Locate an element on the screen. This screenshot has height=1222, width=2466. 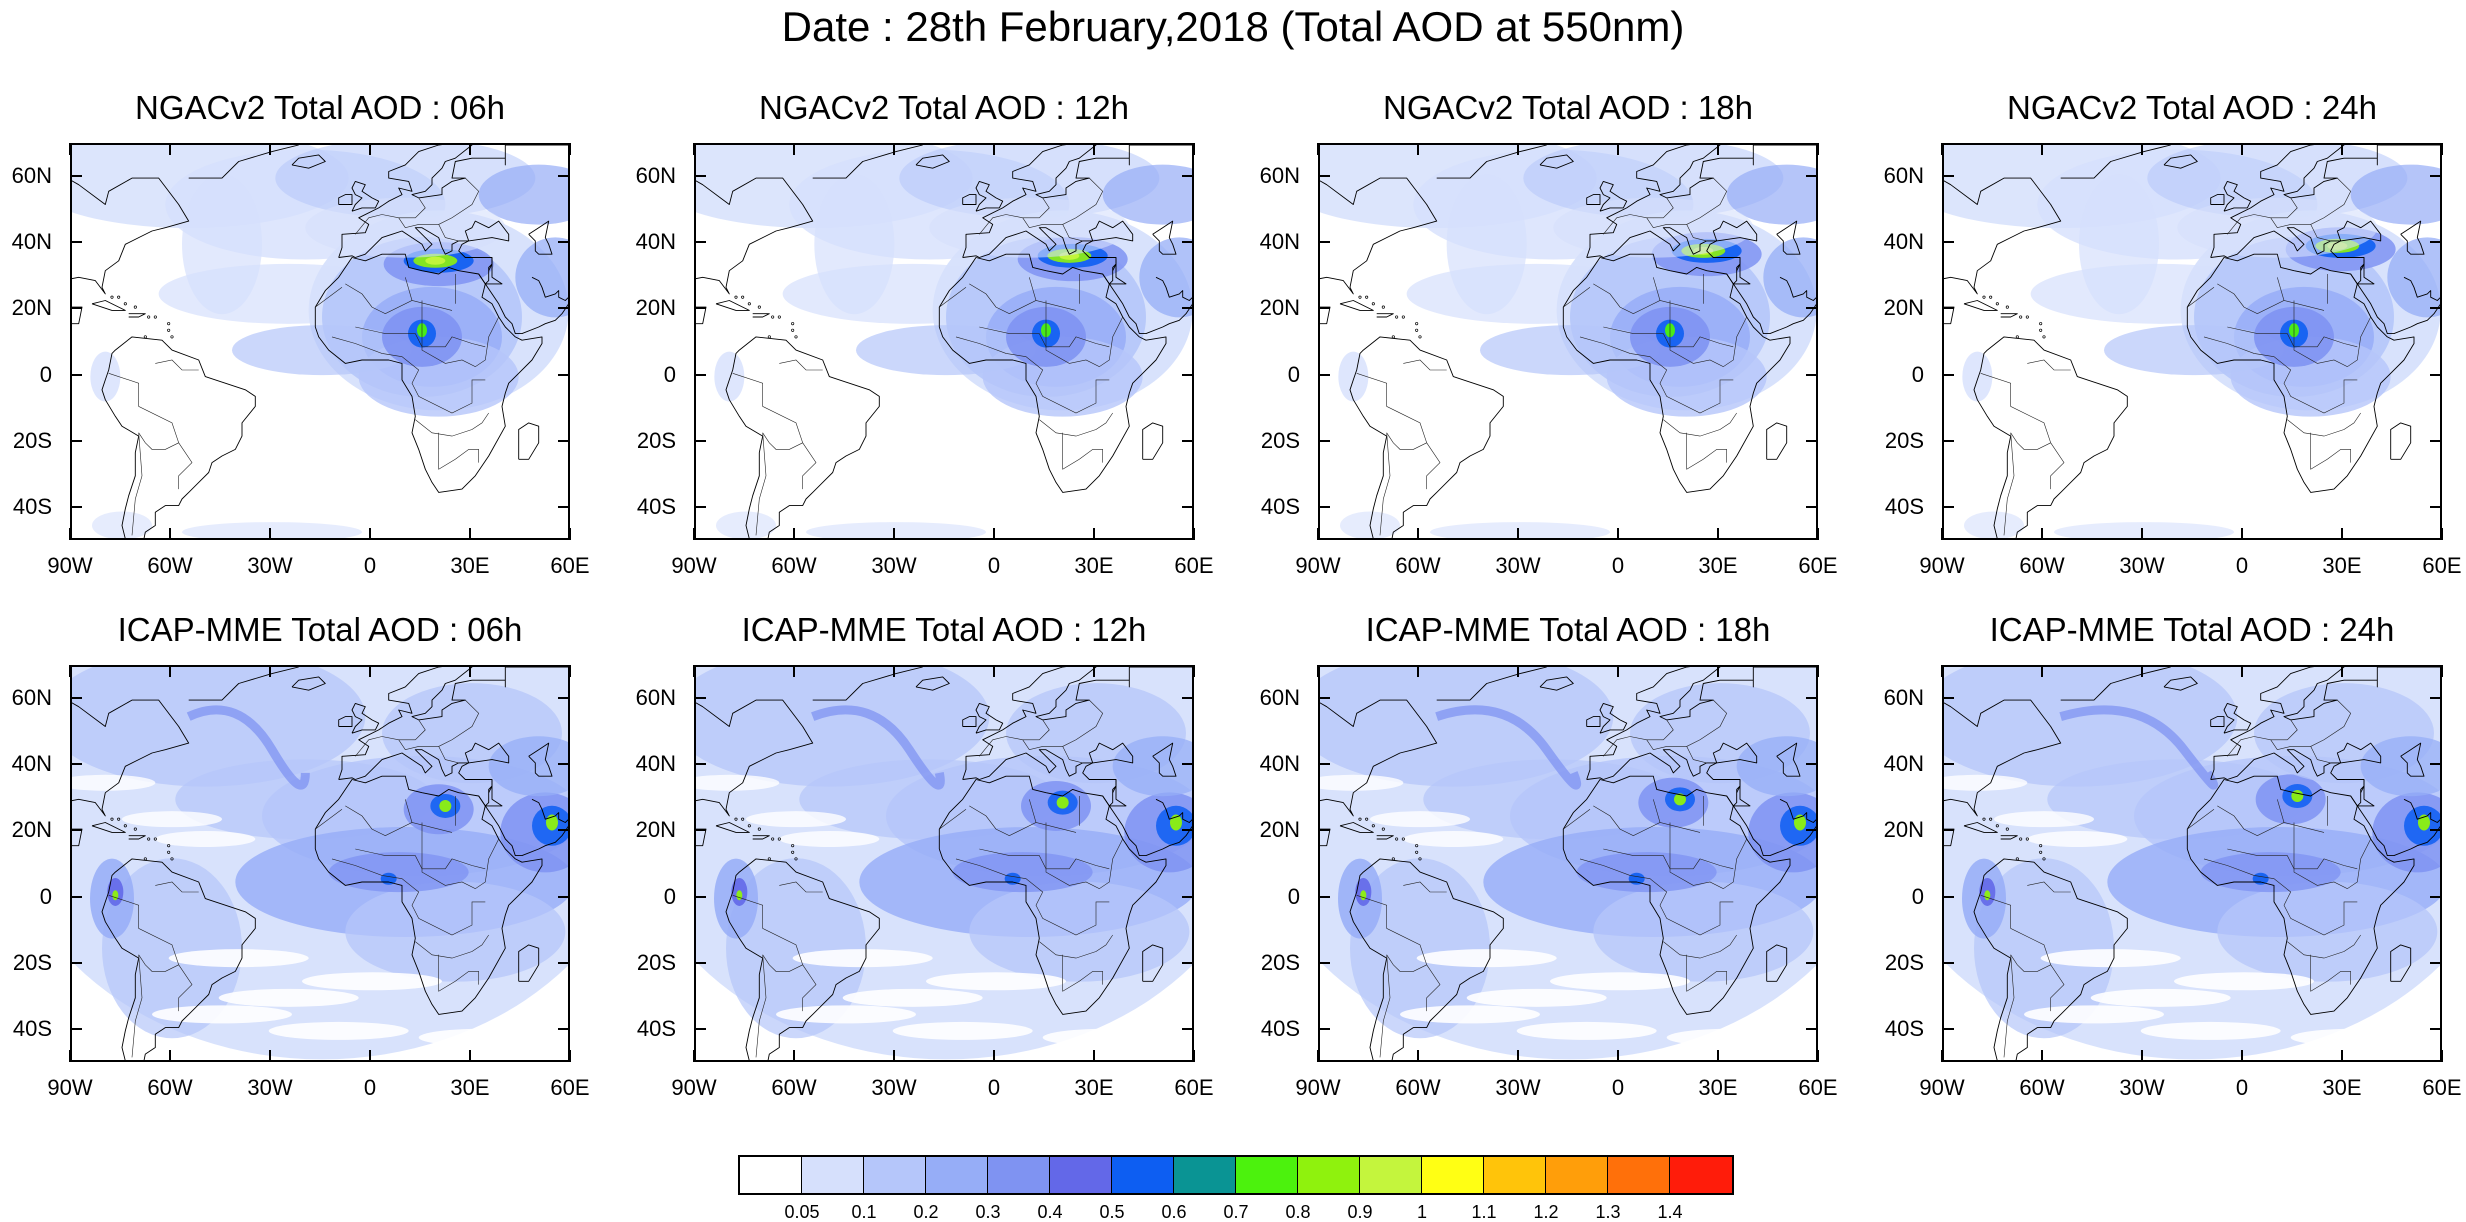
latitude-label: 20N is located at coordinates (1903, 308).